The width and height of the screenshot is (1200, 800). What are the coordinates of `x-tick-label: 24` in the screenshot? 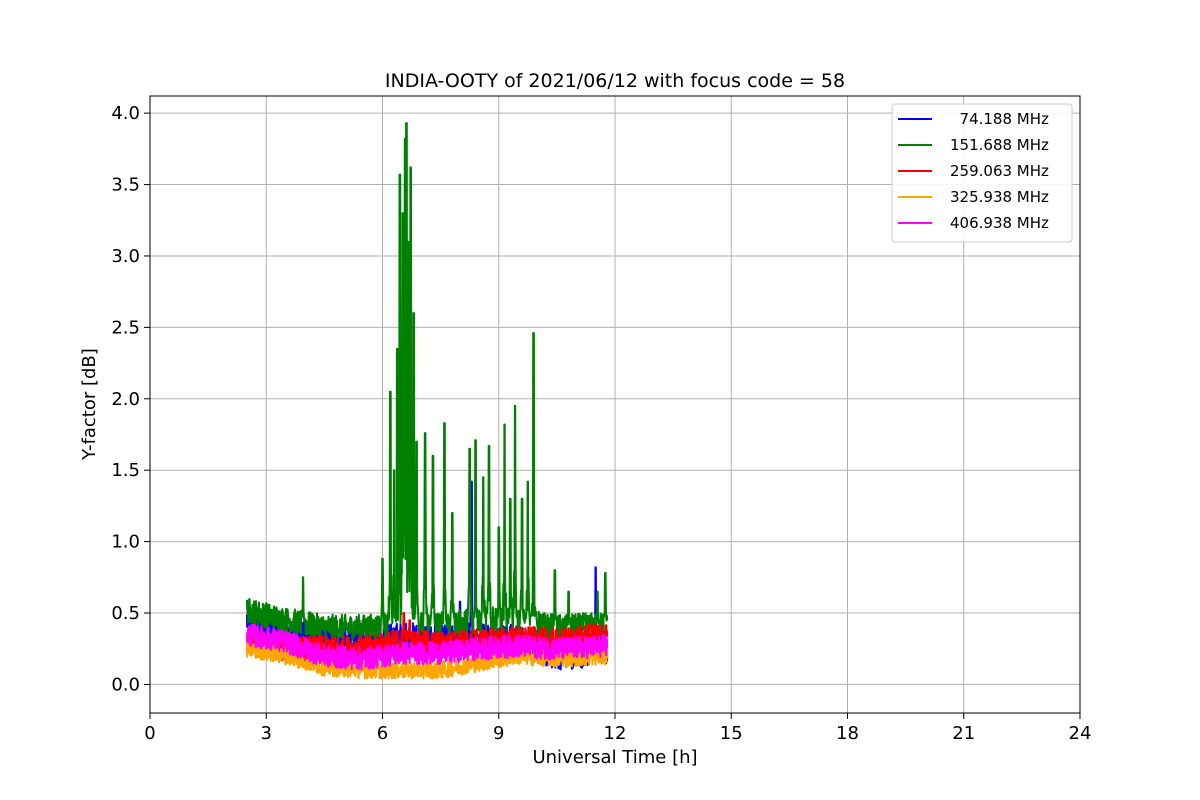 It's located at (1080, 733).